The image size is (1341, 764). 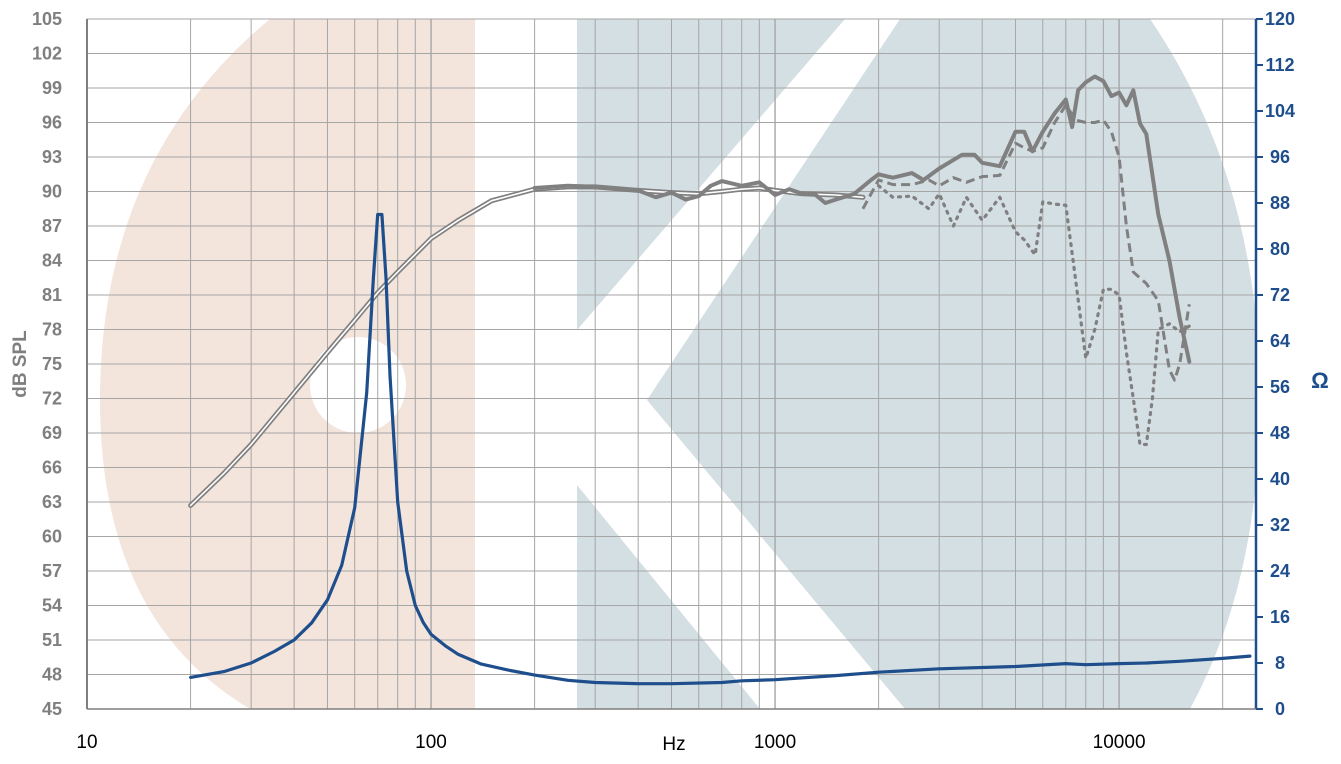 What do you see at coordinates (1280, 525) in the screenshot?
I see `y-right-tick-label: 32` at bounding box center [1280, 525].